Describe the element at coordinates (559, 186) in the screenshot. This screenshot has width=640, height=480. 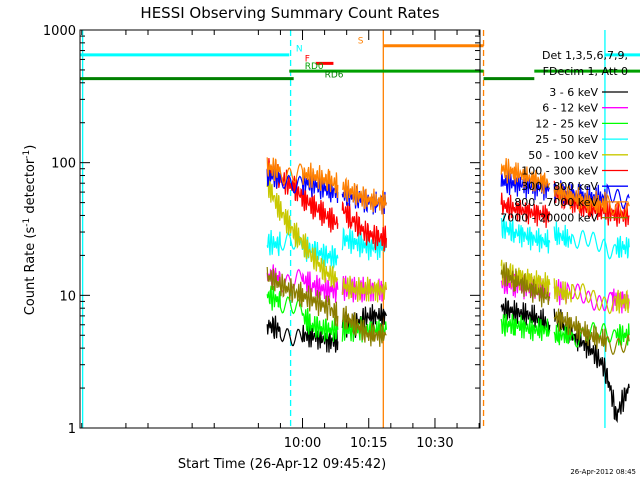
I see `legend-label: 300 - 800 keV` at that location.